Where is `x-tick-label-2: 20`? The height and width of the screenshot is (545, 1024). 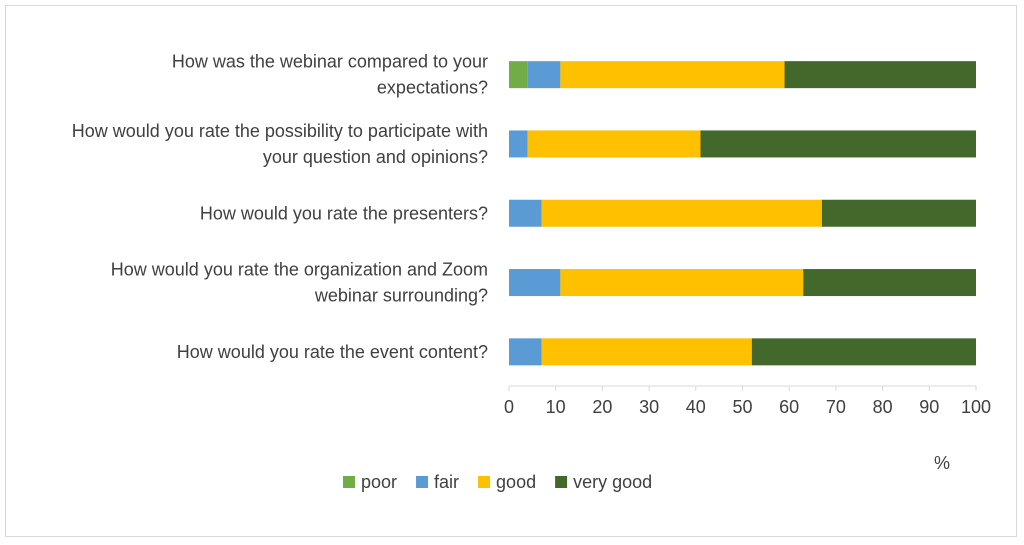
x-tick-label-2: 20 is located at coordinates (602, 407).